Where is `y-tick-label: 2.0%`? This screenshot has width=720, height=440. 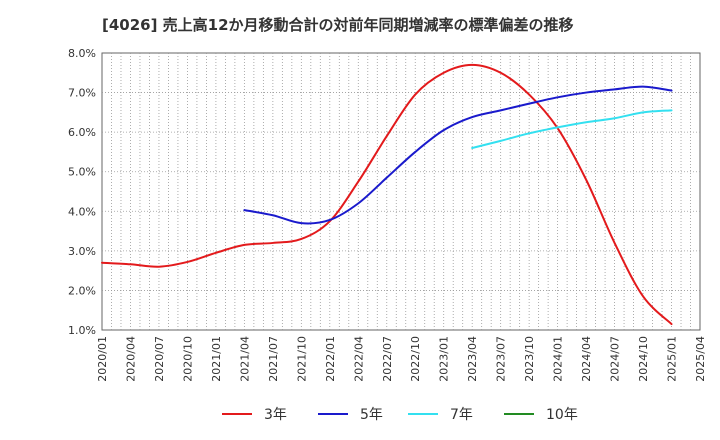 y-tick-label: 2.0% is located at coordinates (82, 290).